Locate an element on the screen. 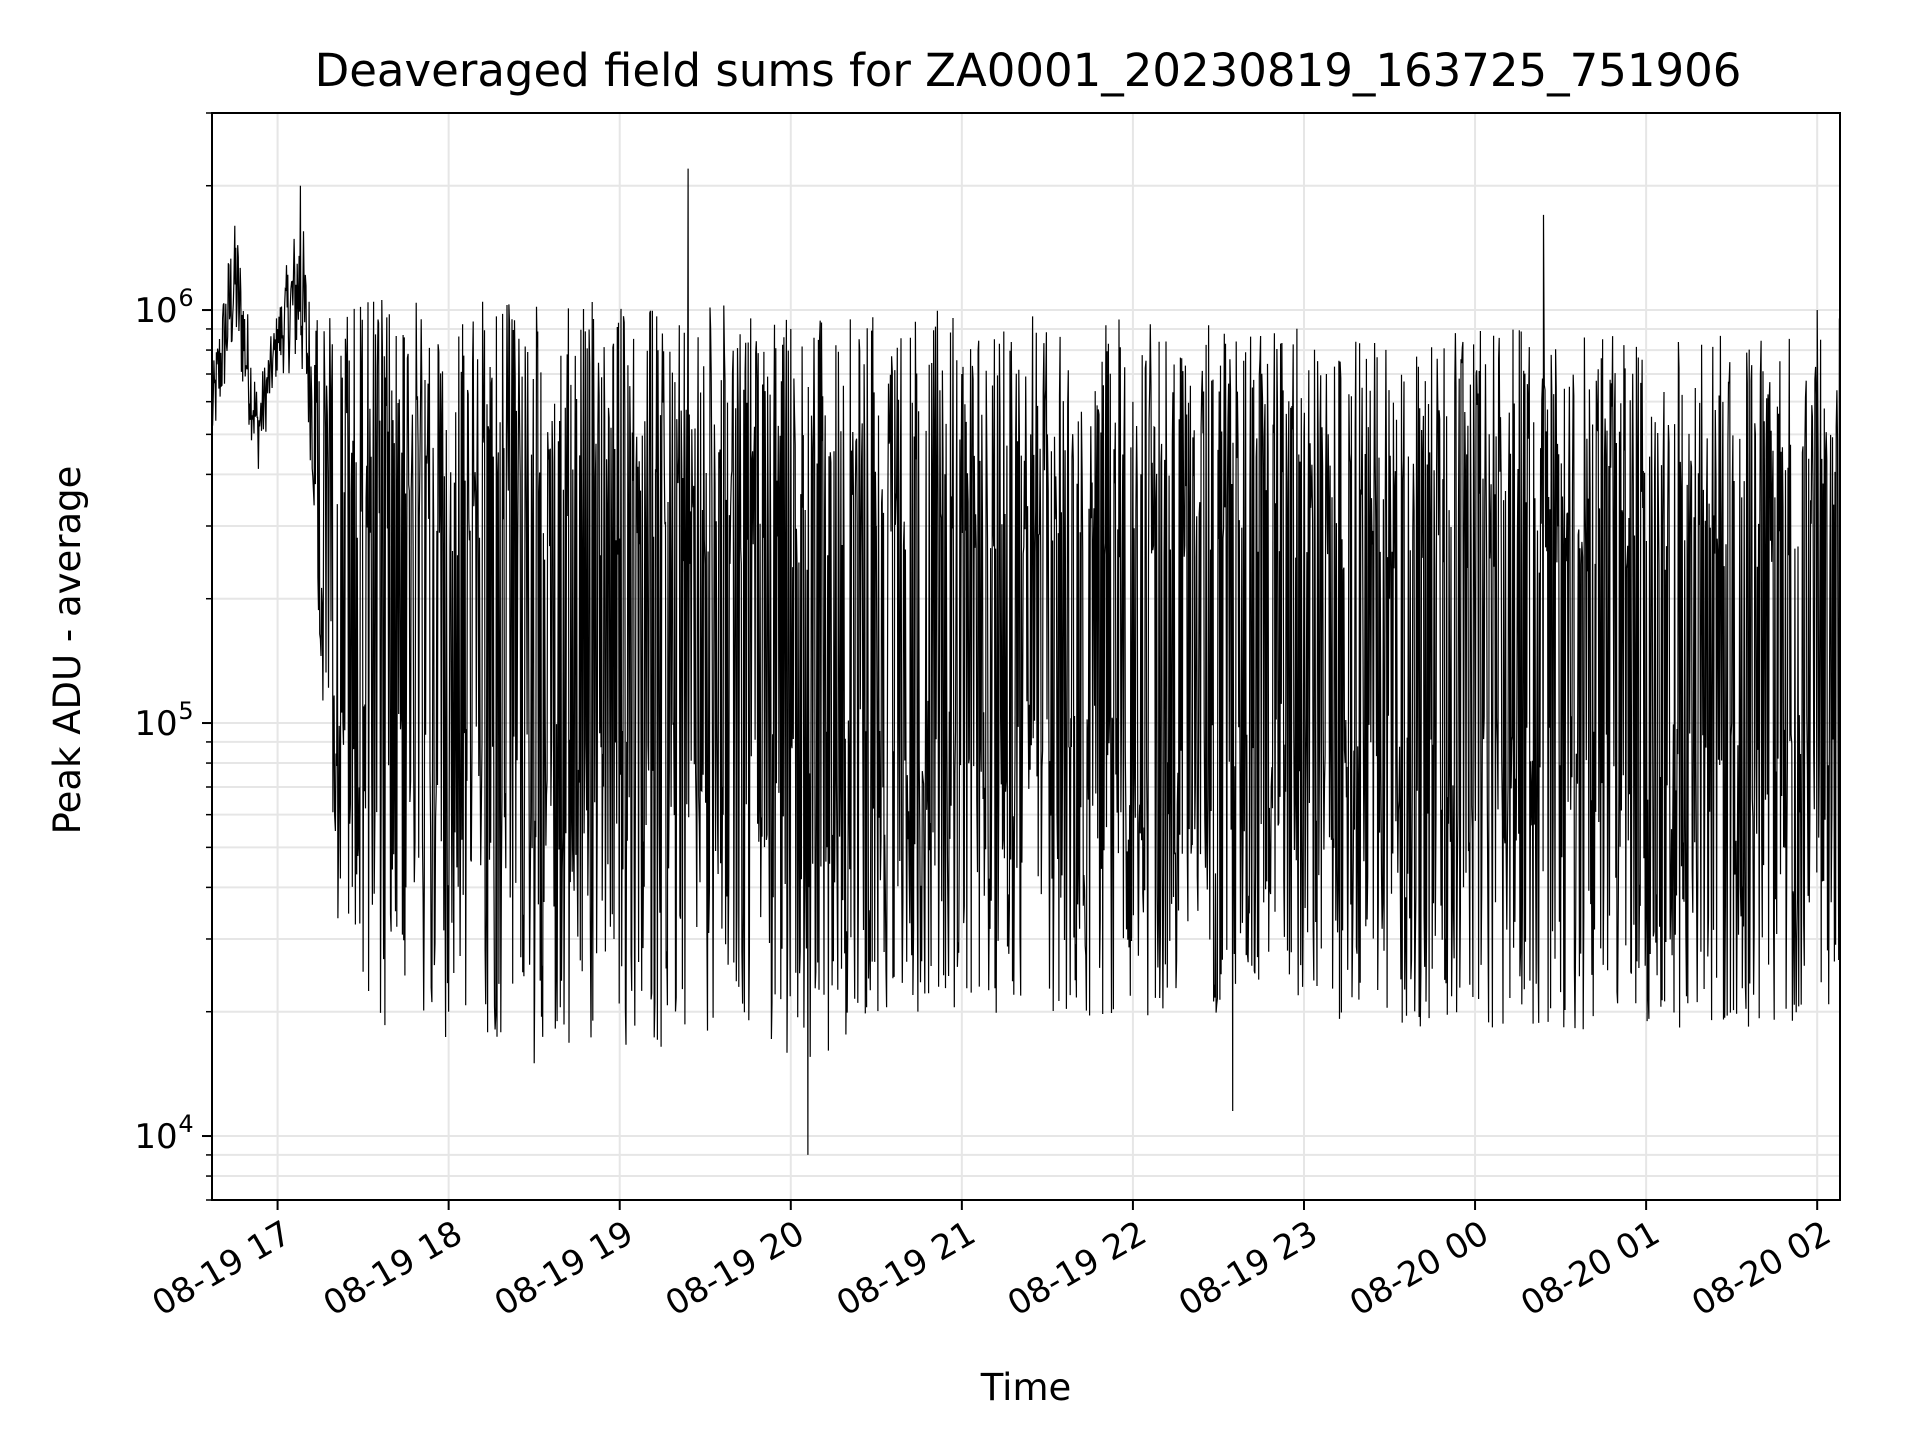 The height and width of the screenshot is (1440, 1920). x-tick-label: 08-19 18 is located at coordinates (393, 1268).